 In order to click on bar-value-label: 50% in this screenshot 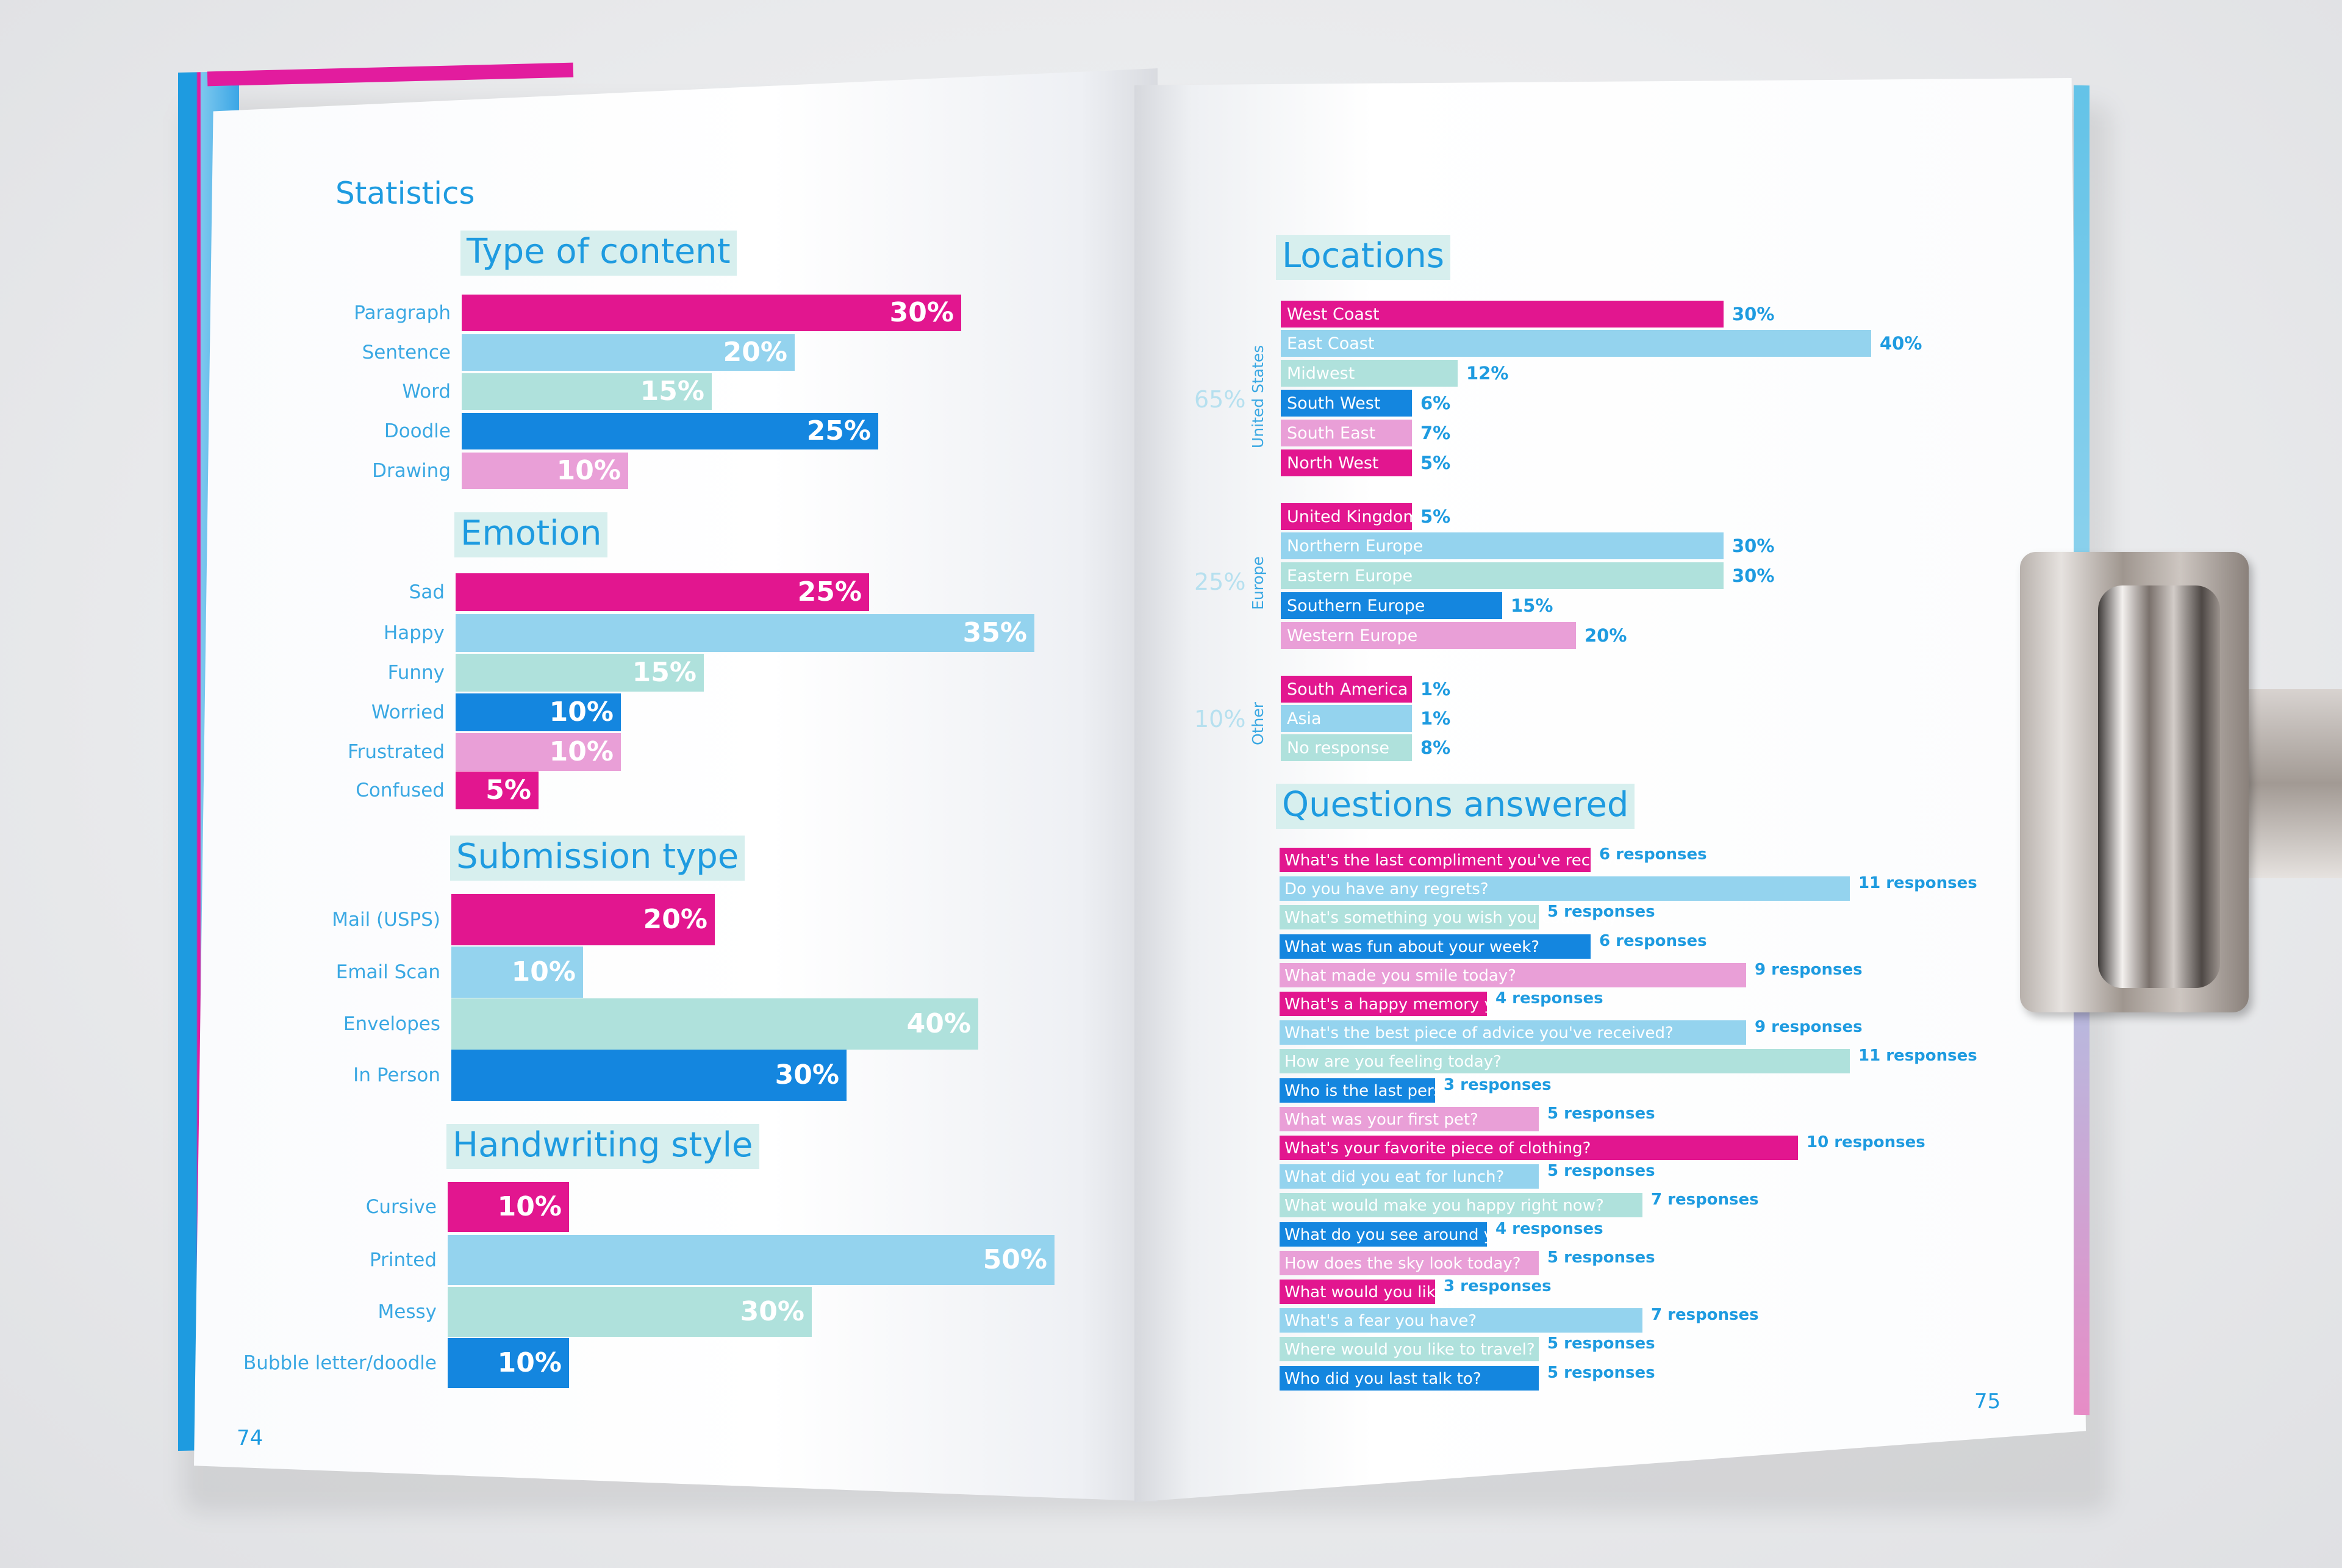, I will do `click(1015, 1259)`.